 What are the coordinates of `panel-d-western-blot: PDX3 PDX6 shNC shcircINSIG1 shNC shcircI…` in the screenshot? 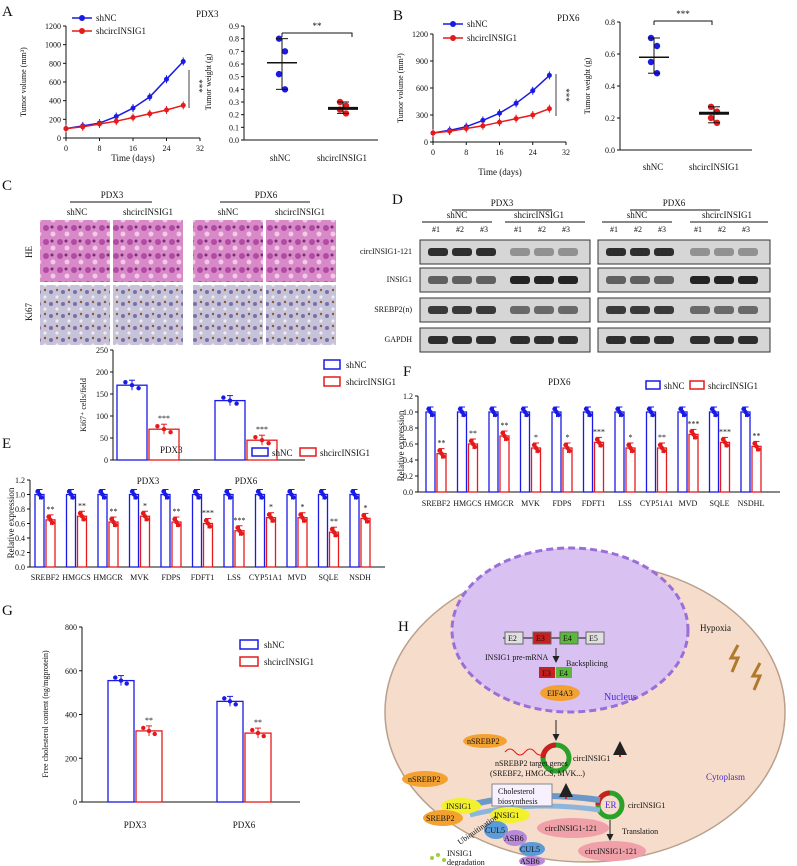 It's located at (565, 275).